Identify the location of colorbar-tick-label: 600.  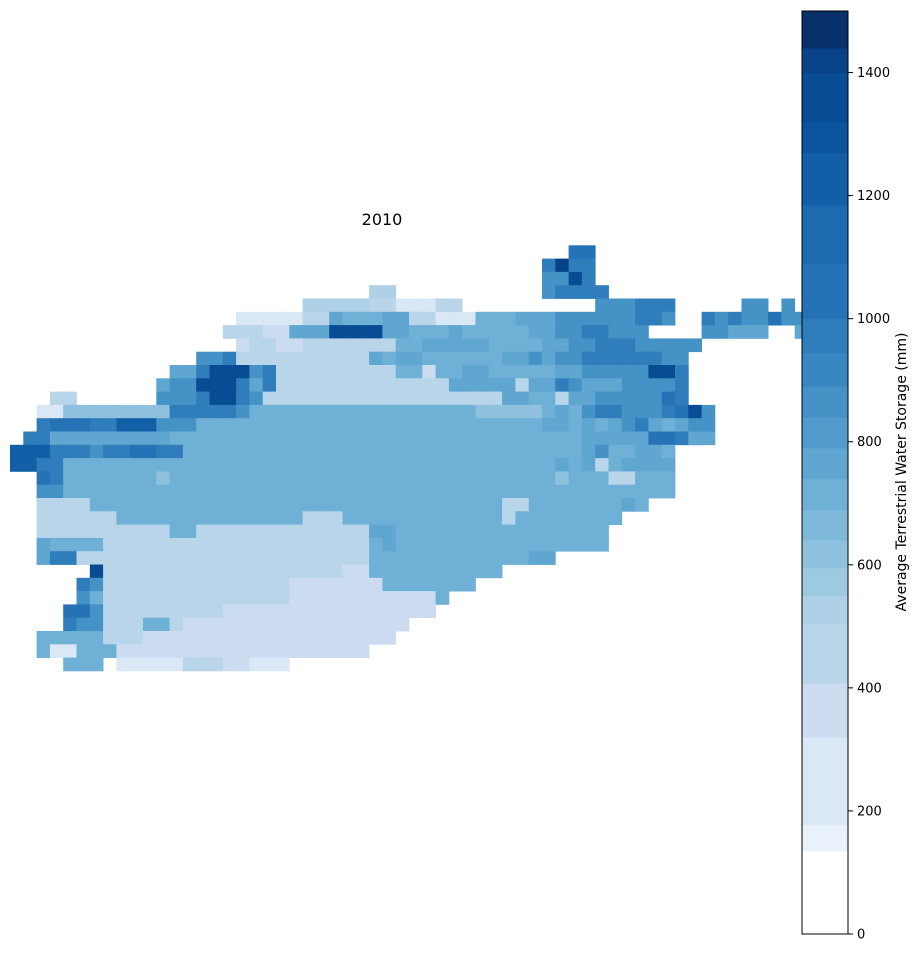
(869, 565).